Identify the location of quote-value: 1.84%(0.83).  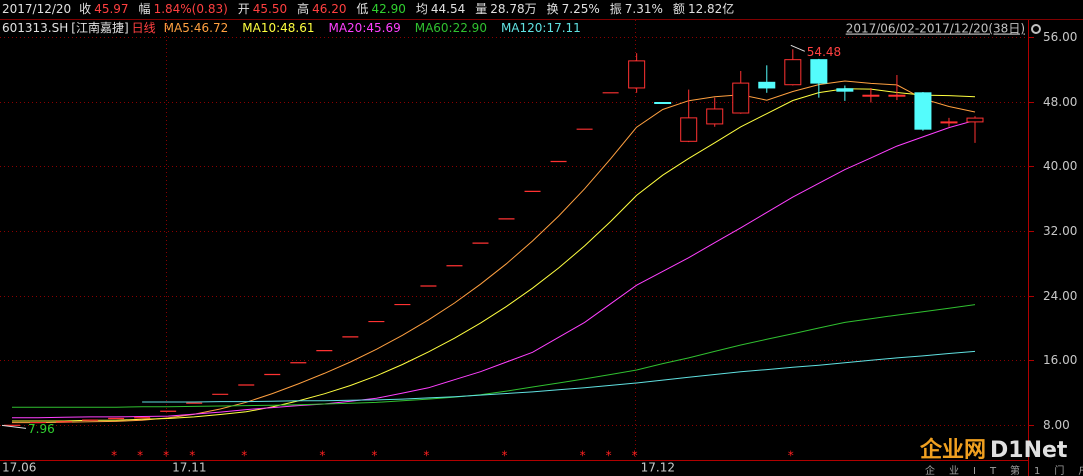
(190, 9).